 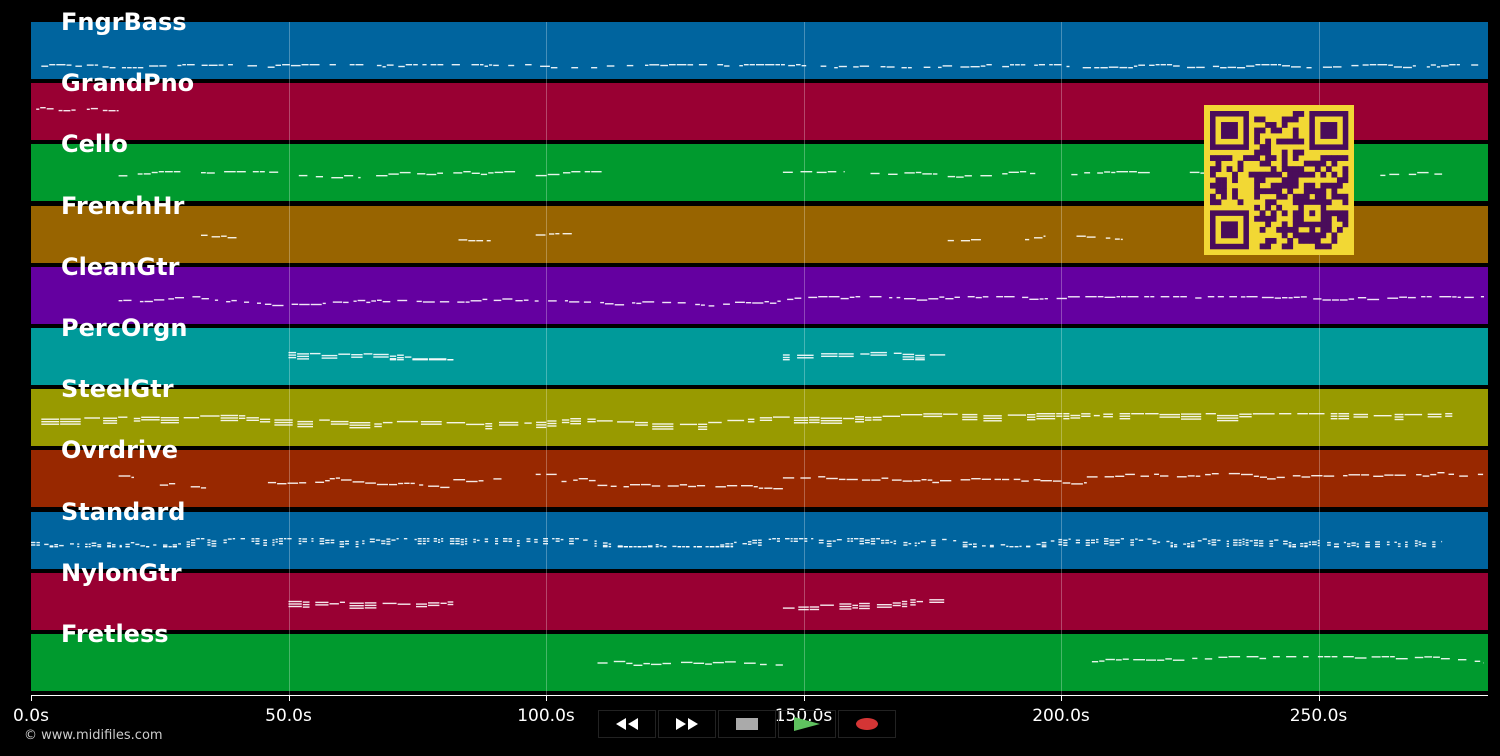 I want to click on fast-forward-button, so click(x=687, y=724).